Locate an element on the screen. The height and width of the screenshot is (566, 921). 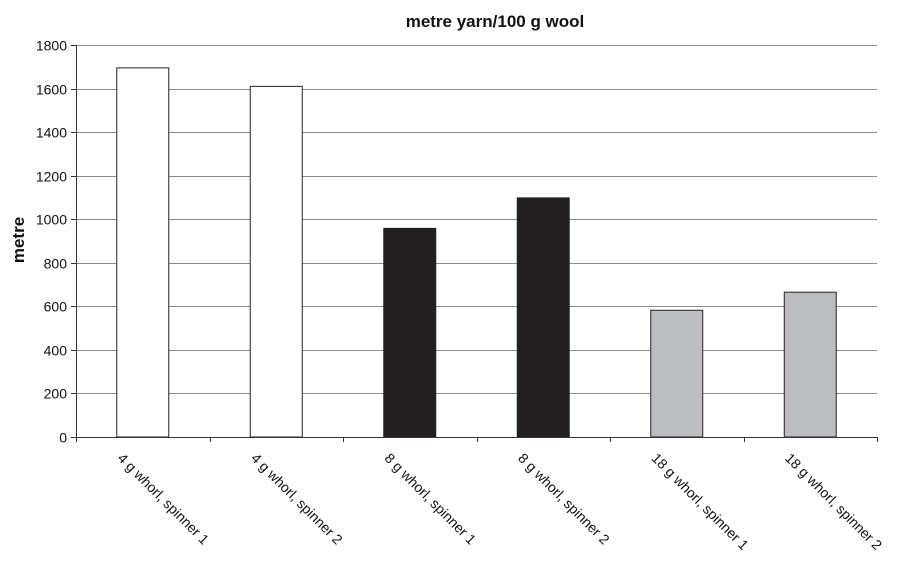
y-tick-label: 0 is located at coordinates (63, 438).